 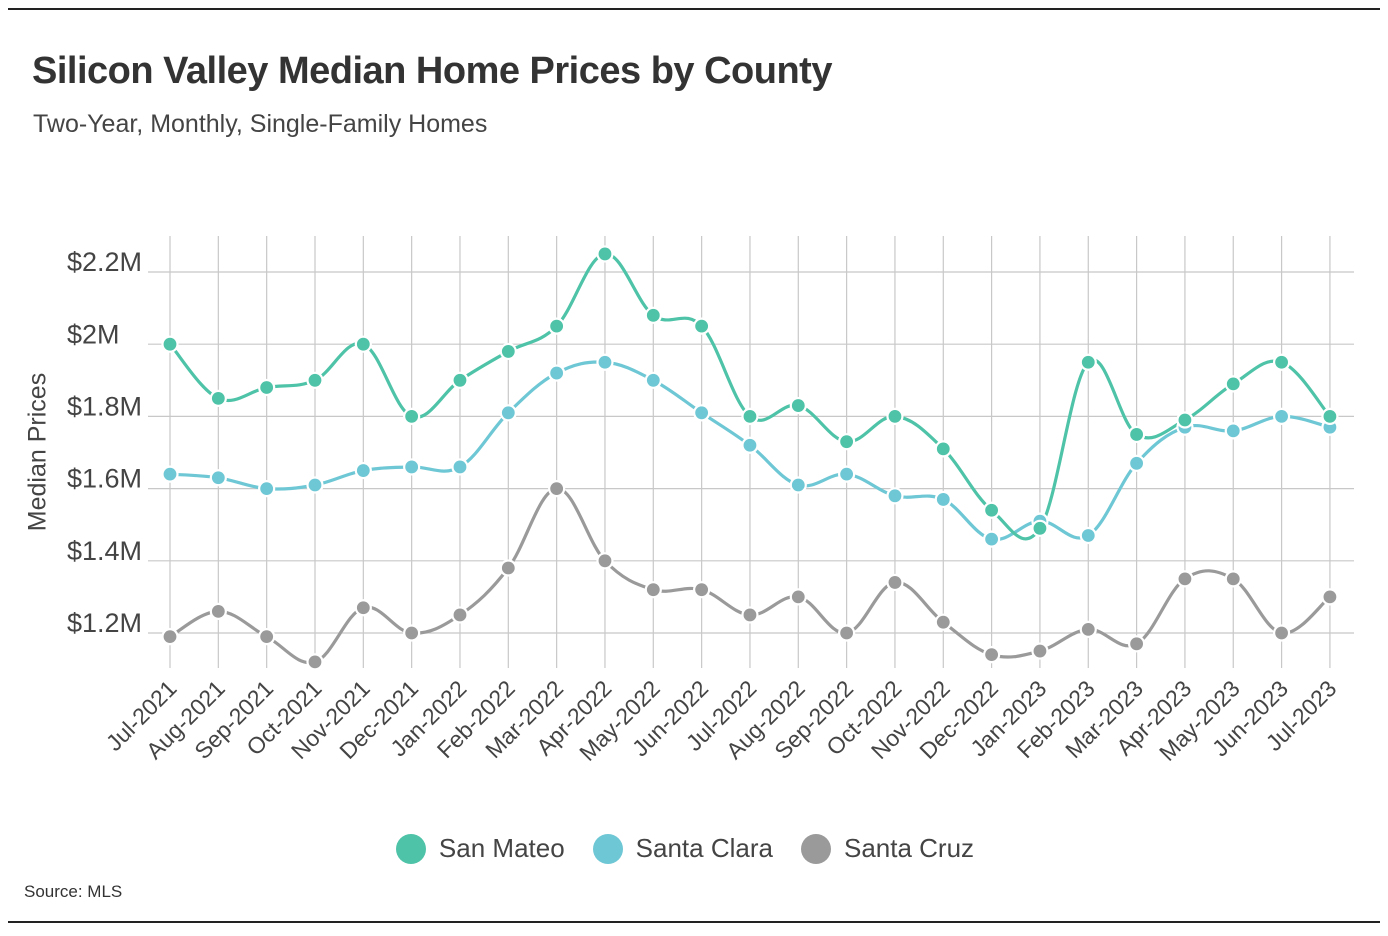 I want to click on point-santa-clara-sep-2022, so click(x=847, y=474).